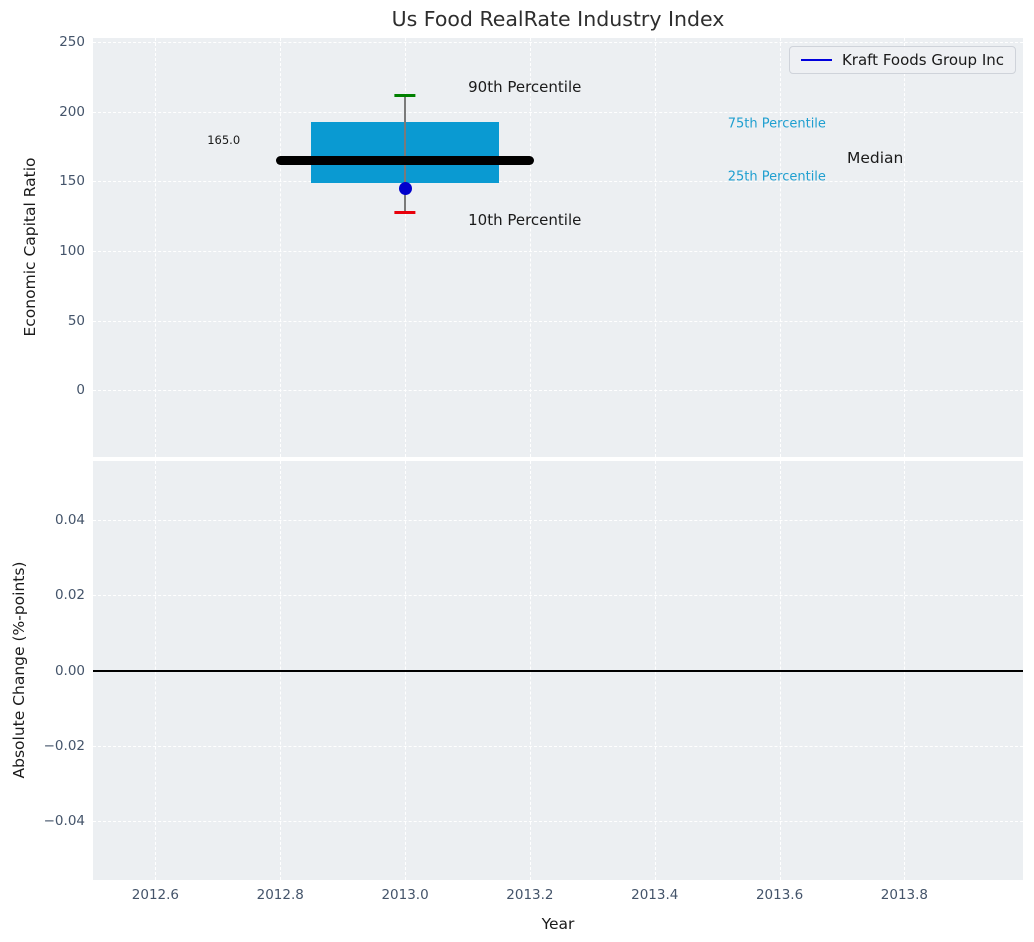  I want to click on x-tick-label: 2013.8, so click(904, 895).